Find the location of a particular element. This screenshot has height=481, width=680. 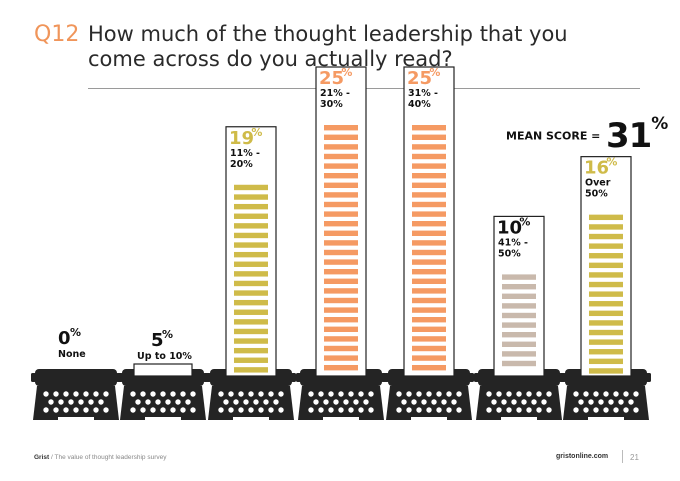

mean-score: MEAN SCORE = 31% is located at coordinates (587, 135).